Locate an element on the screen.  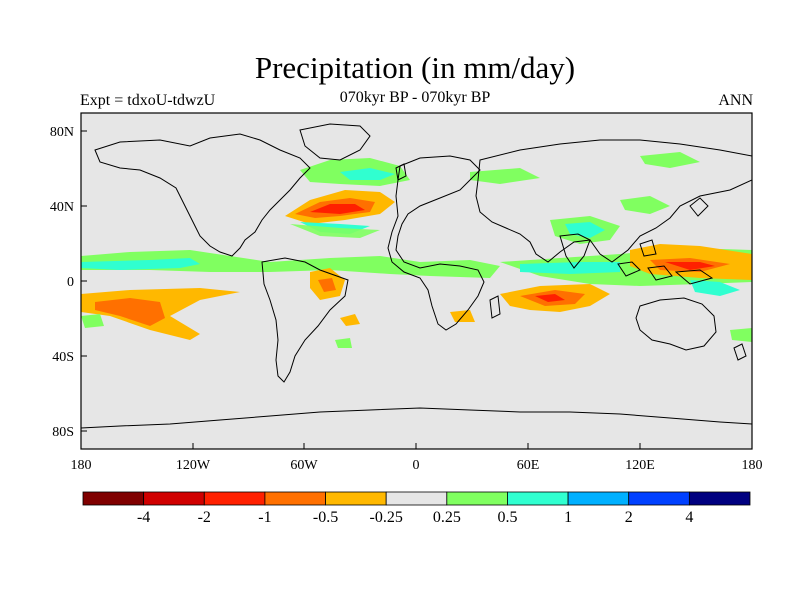
colorbar-label: -0.25 is located at coordinates (386, 517).